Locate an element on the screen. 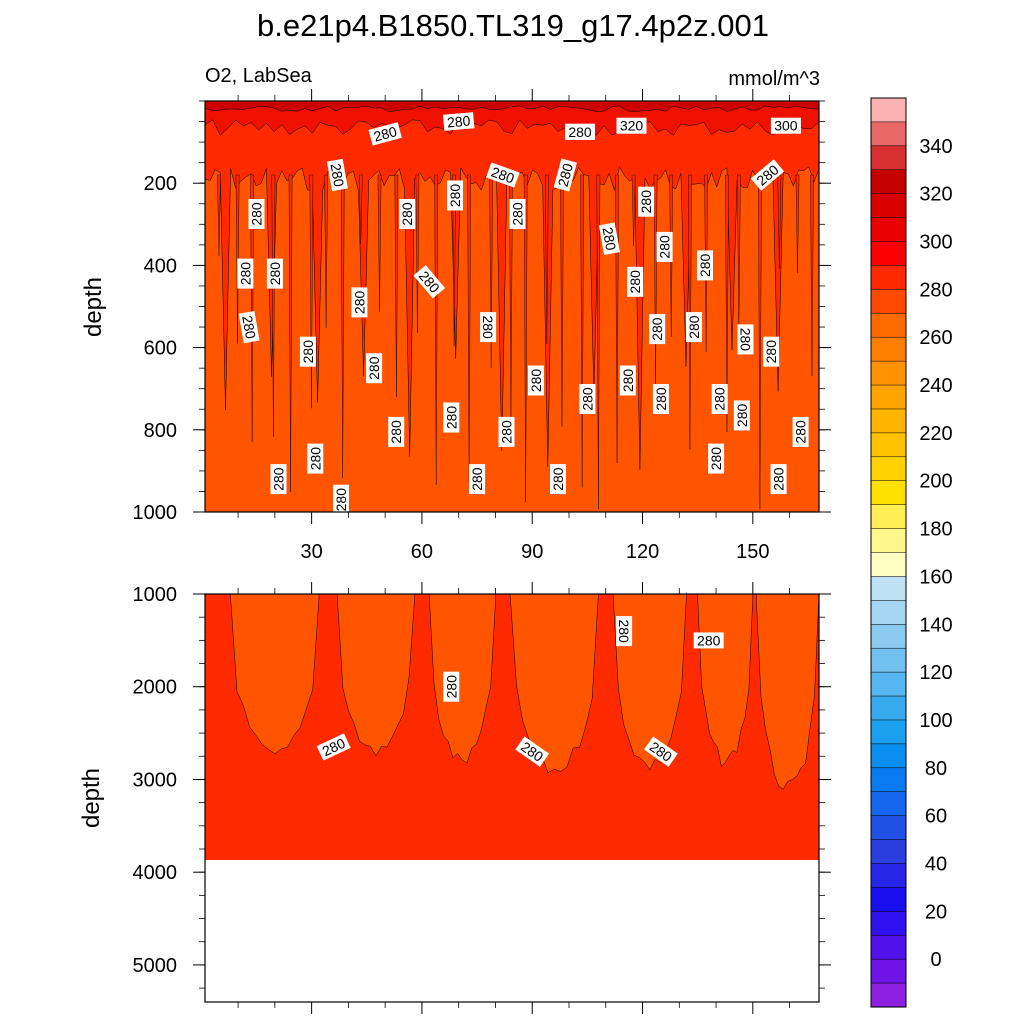 The width and height of the screenshot is (1024, 1029). y-tick-label: 5000 is located at coordinates (155, 966).